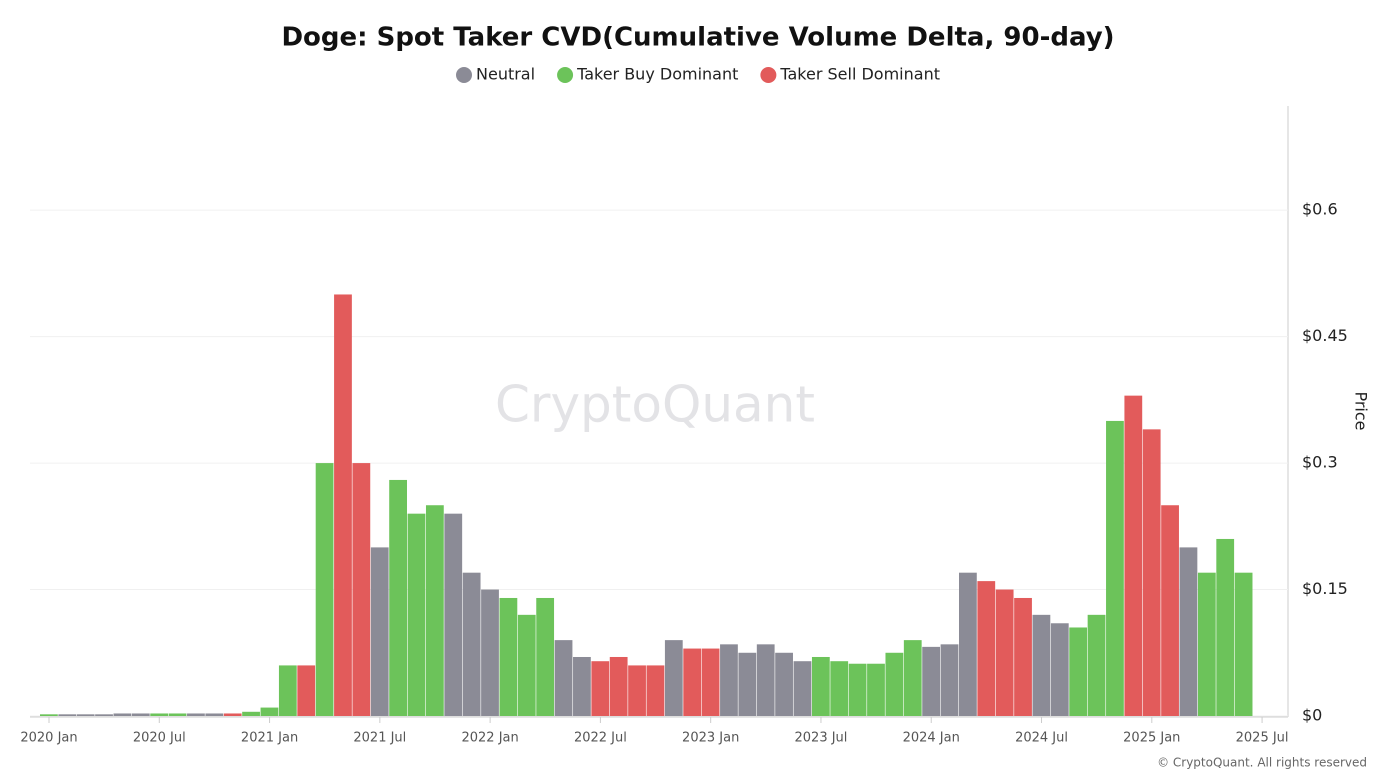 The height and width of the screenshot is (781, 1395). I want to click on x-tick-label: 2022 Jul, so click(600, 738).